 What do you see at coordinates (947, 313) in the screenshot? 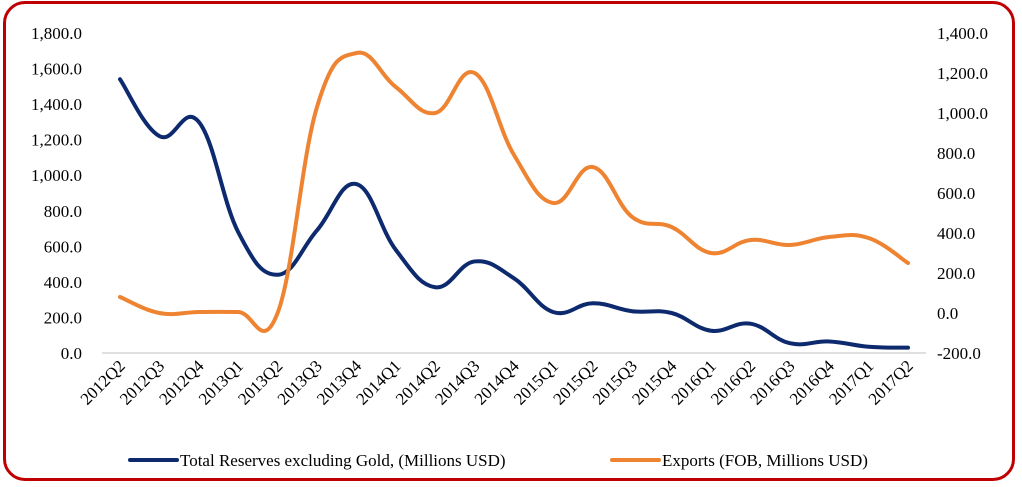
I see `y-right-tick-label: 0.0` at bounding box center [947, 313].